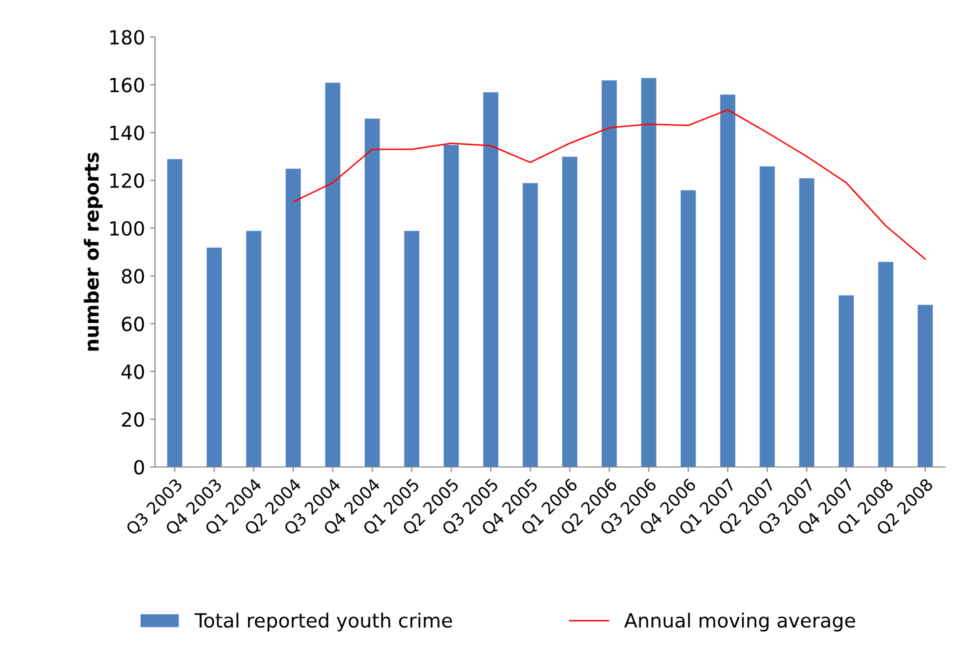 The width and height of the screenshot is (958, 649). What do you see at coordinates (323, 622) in the screenshot?
I see `legend-label: Total reported youth crime` at bounding box center [323, 622].